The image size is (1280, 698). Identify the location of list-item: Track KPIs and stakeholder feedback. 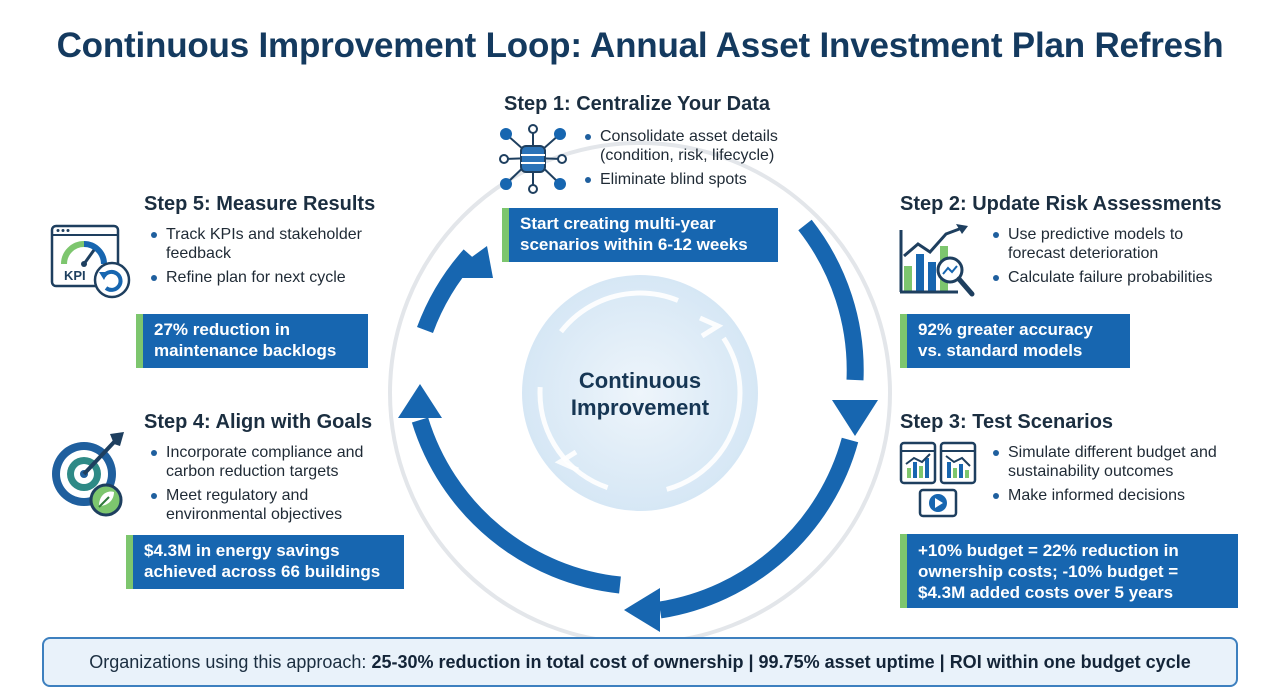
(262, 244).